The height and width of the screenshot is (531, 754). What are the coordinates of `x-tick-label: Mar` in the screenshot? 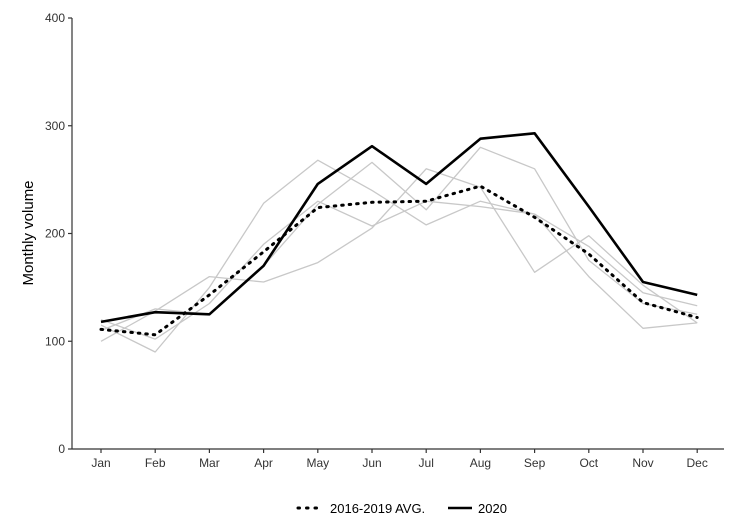 It's located at (209, 463).